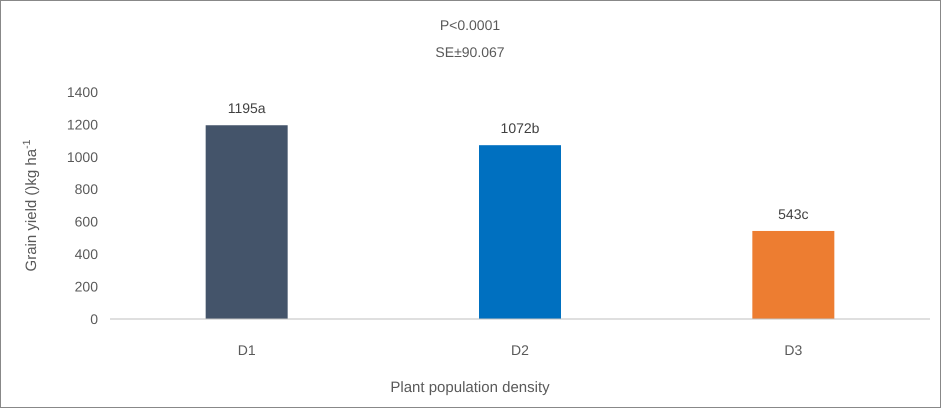  What do you see at coordinates (793, 214) in the screenshot?
I see `data-label: 543c` at bounding box center [793, 214].